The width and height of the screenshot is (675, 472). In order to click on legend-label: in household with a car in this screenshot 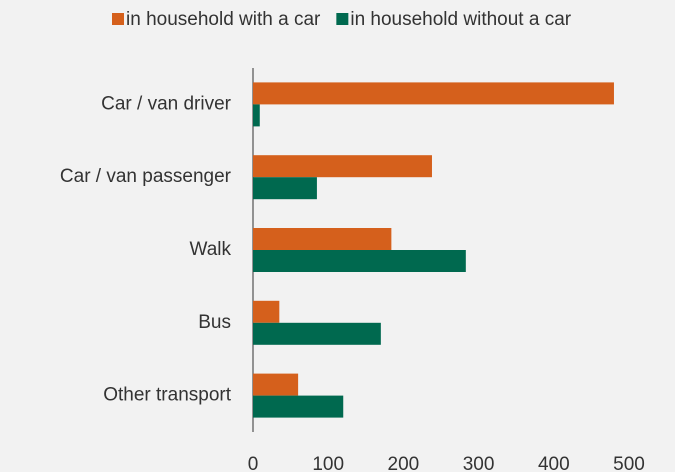, I will do `click(223, 19)`.